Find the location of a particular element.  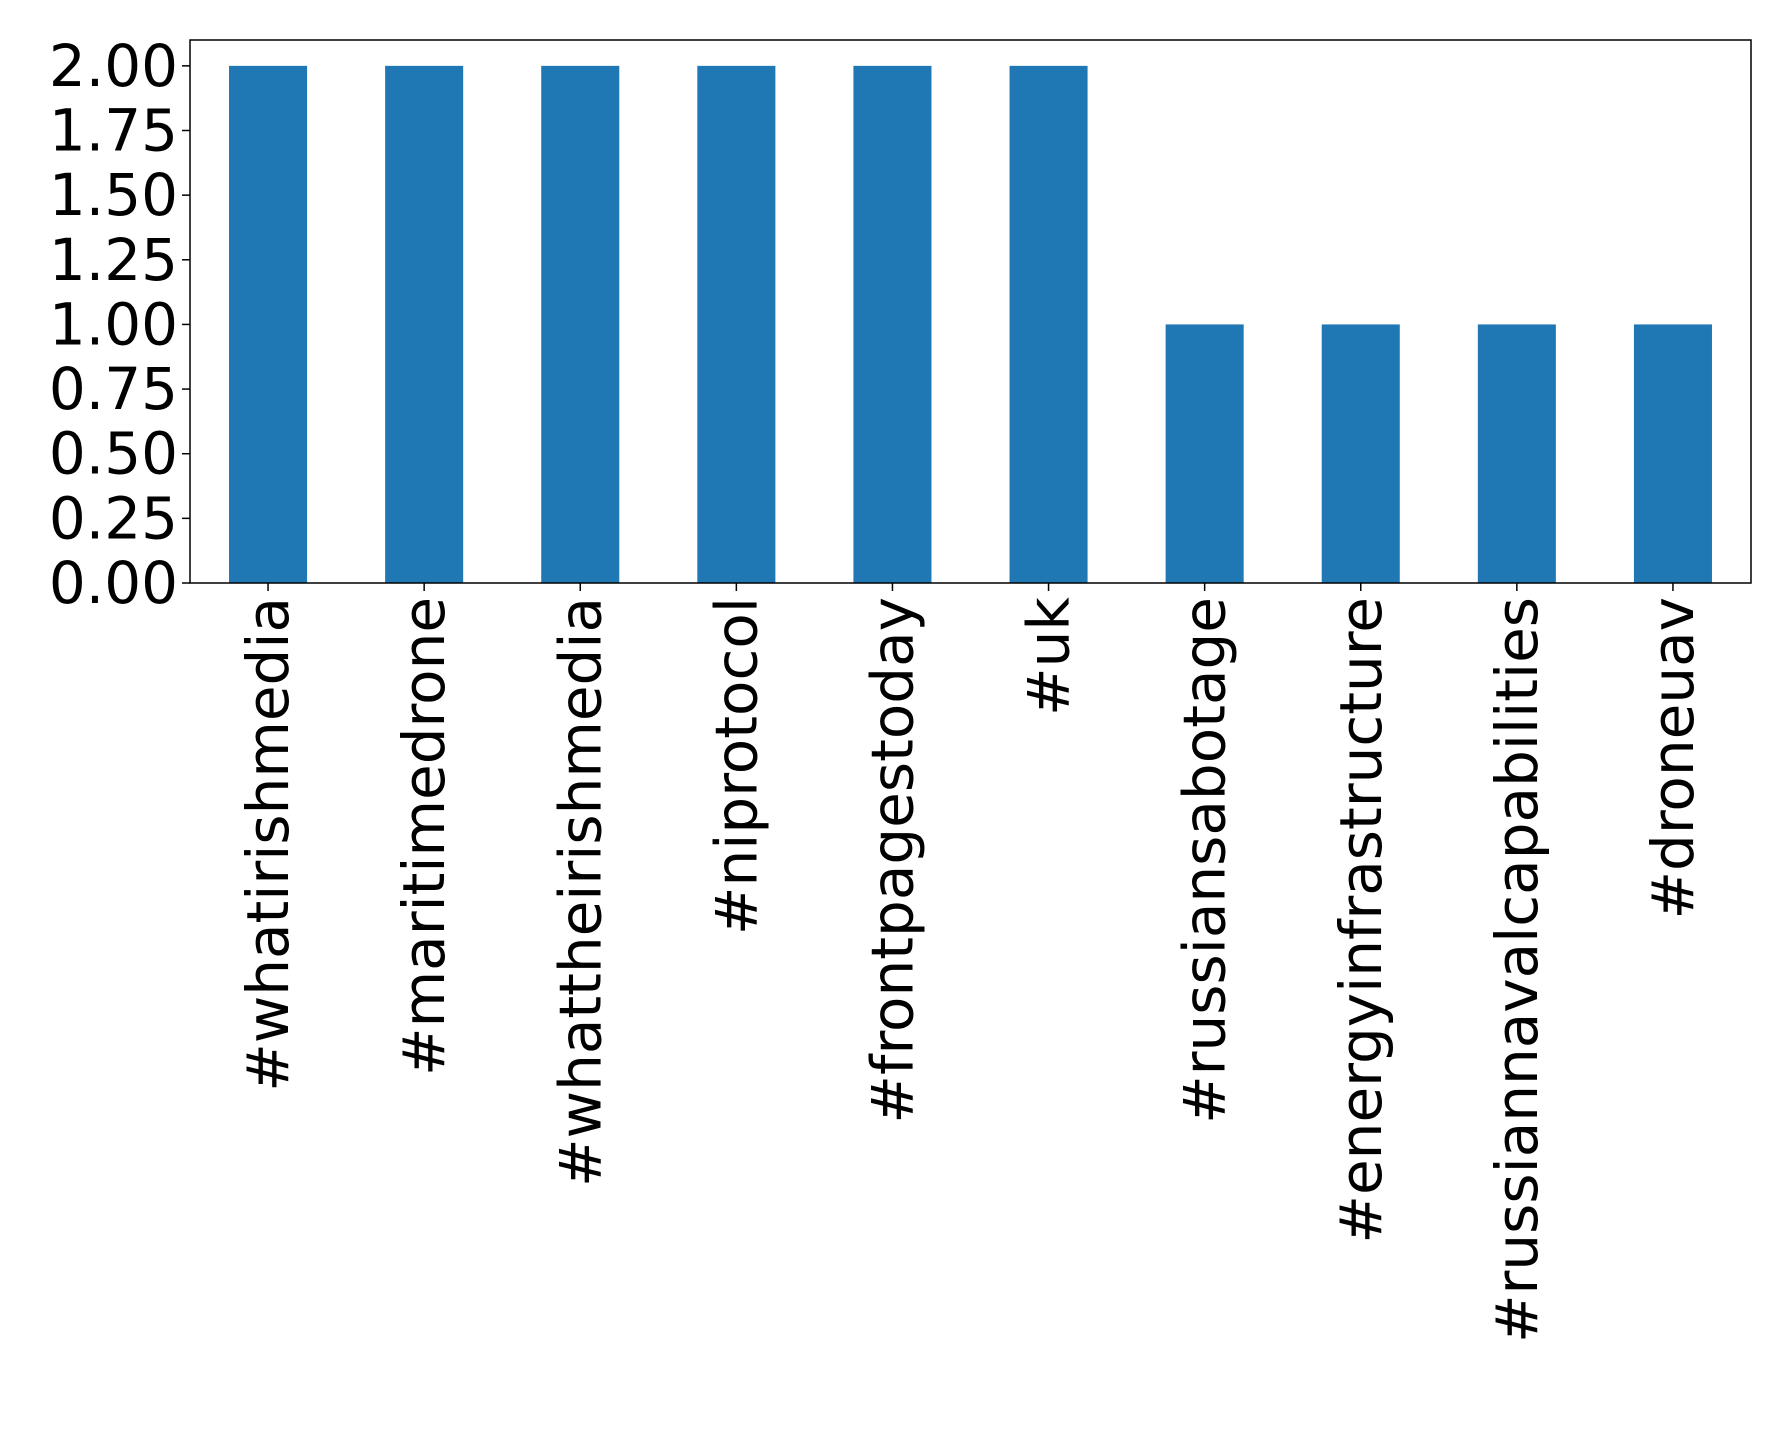

y-tick-label-3: 0.75 is located at coordinates (113, 389).